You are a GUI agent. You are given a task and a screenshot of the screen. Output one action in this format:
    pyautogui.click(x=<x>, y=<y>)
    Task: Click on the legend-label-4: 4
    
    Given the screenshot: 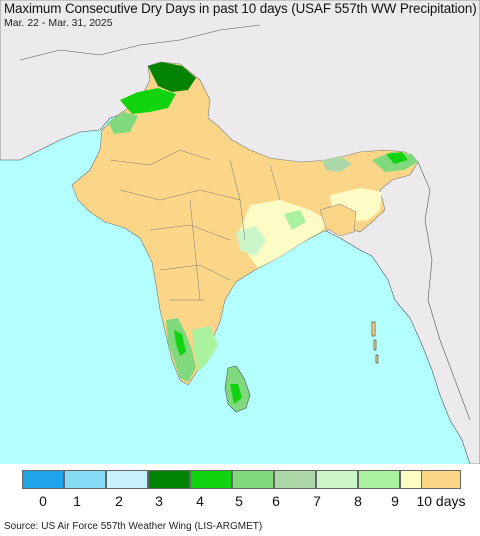 What is the action you would take?
    pyautogui.click(x=200, y=501)
    